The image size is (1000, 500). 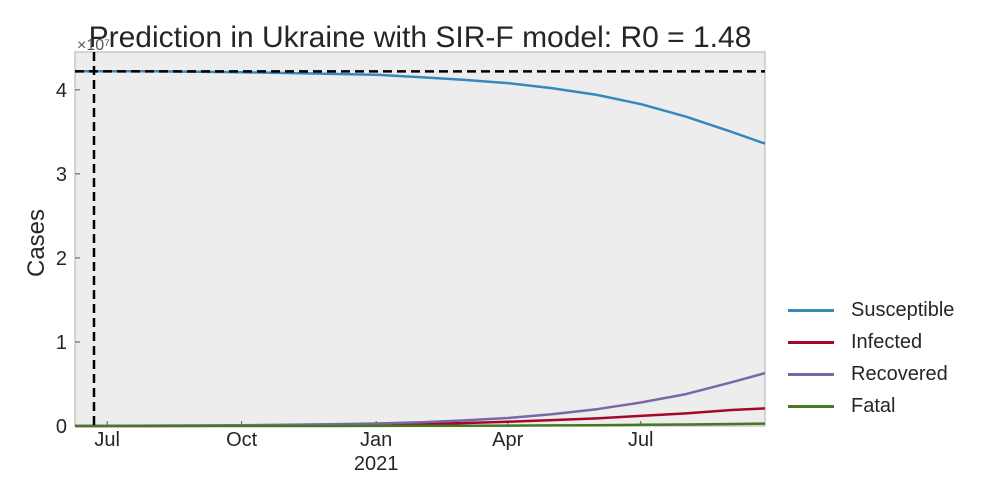 I want to click on x-tick-label-0: Jul, so click(x=107, y=440).